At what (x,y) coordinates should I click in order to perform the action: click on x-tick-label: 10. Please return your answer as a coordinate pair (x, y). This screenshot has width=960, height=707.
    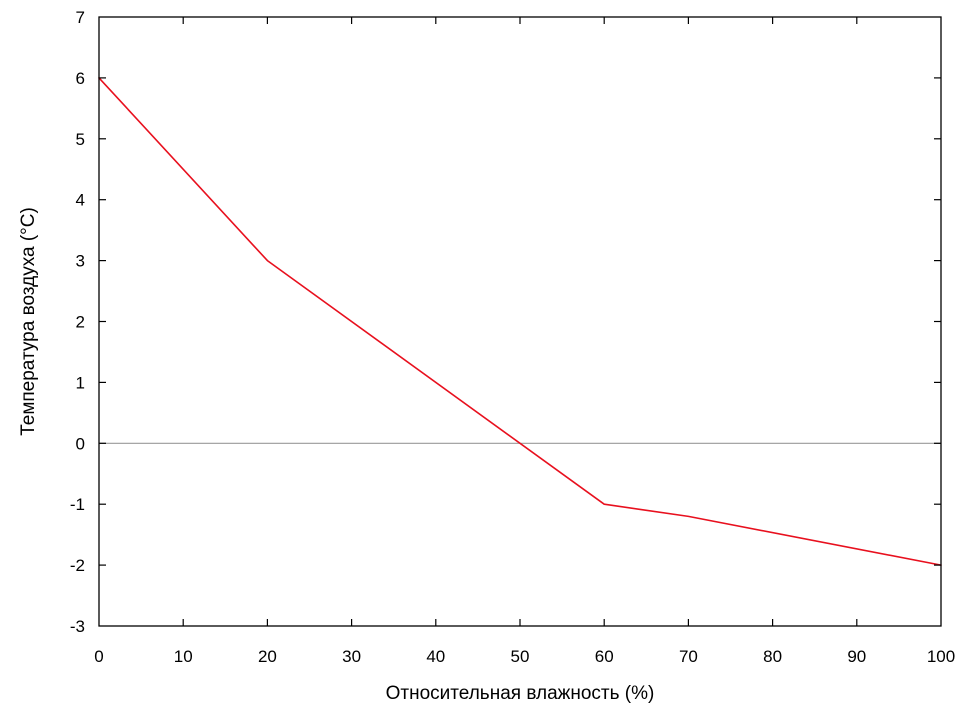
    Looking at the image, I should click on (183, 656).